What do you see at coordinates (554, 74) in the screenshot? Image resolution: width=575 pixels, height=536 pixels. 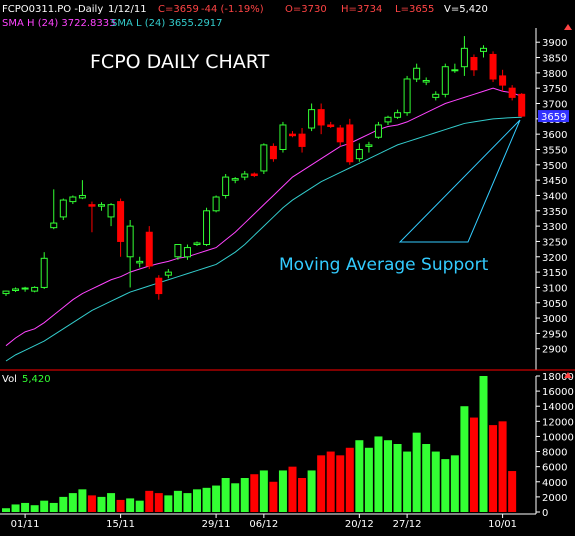 I see `price-tick-label: 3800` at bounding box center [554, 74].